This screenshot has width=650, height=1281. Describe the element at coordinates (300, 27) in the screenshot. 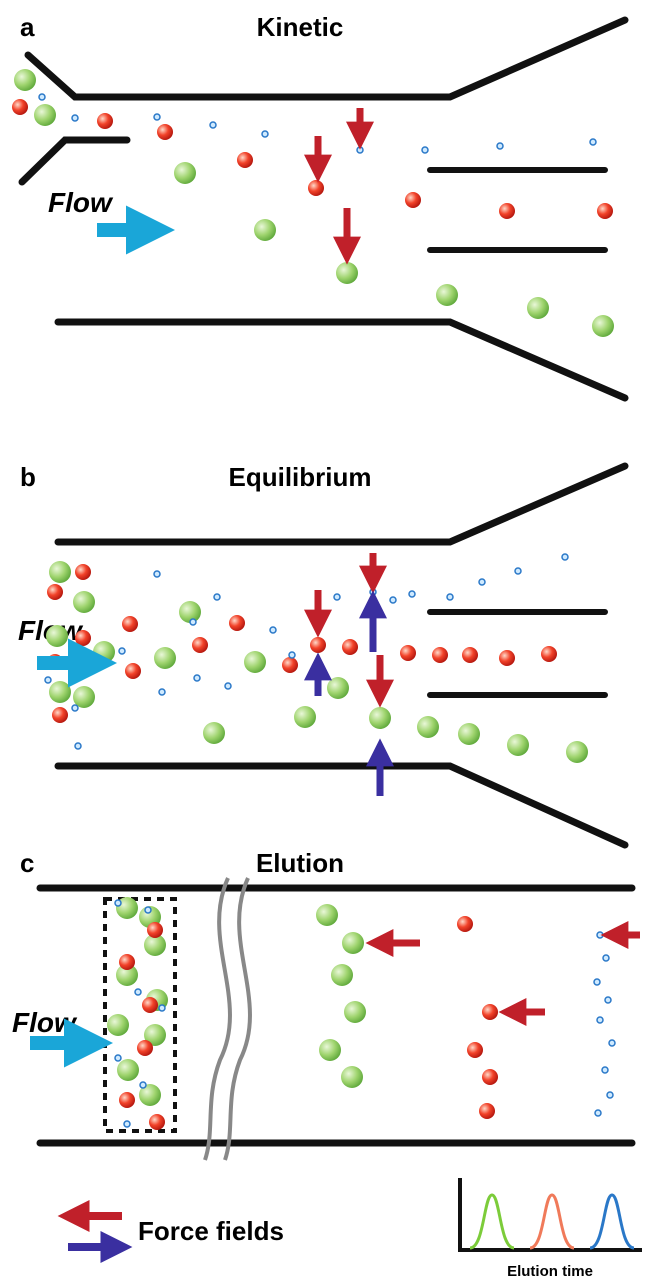

I see `panel-title: Kinetic` at that location.